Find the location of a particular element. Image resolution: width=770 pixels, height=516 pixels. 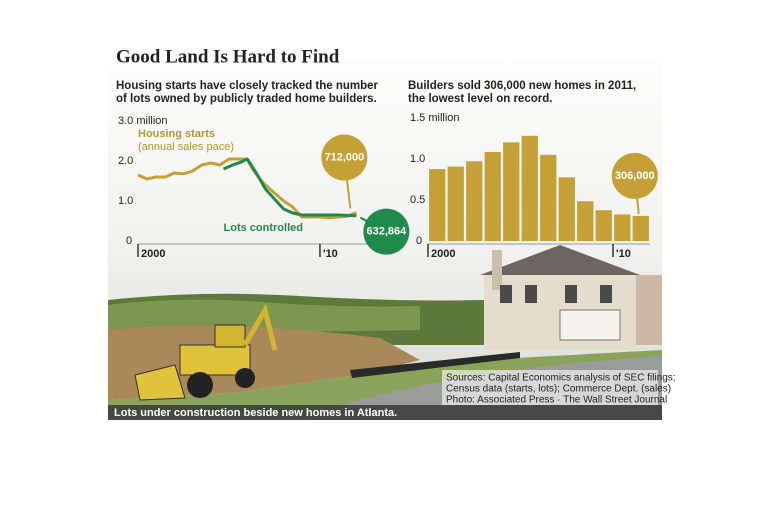

data-label: 306,000 is located at coordinates (635, 176).